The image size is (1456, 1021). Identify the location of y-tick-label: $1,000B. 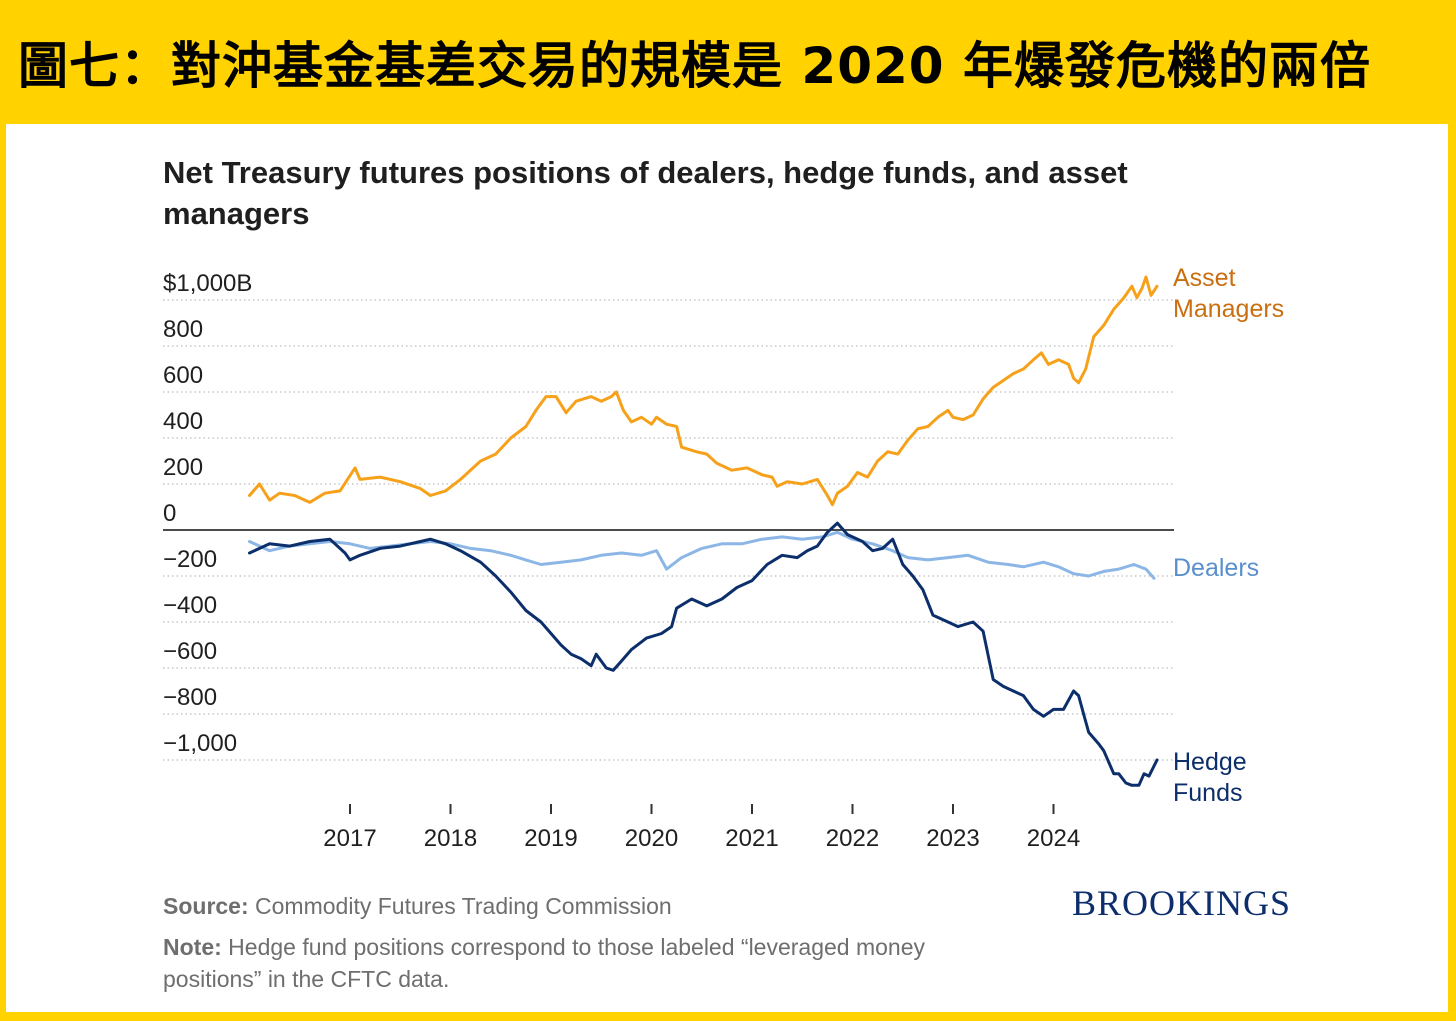
(207, 283).